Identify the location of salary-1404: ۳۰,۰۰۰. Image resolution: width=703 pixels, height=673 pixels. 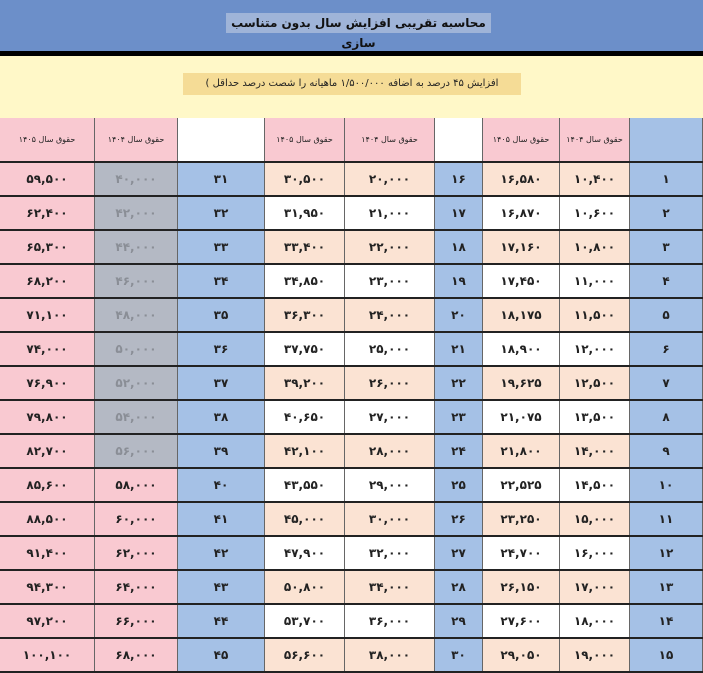
(390, 519).